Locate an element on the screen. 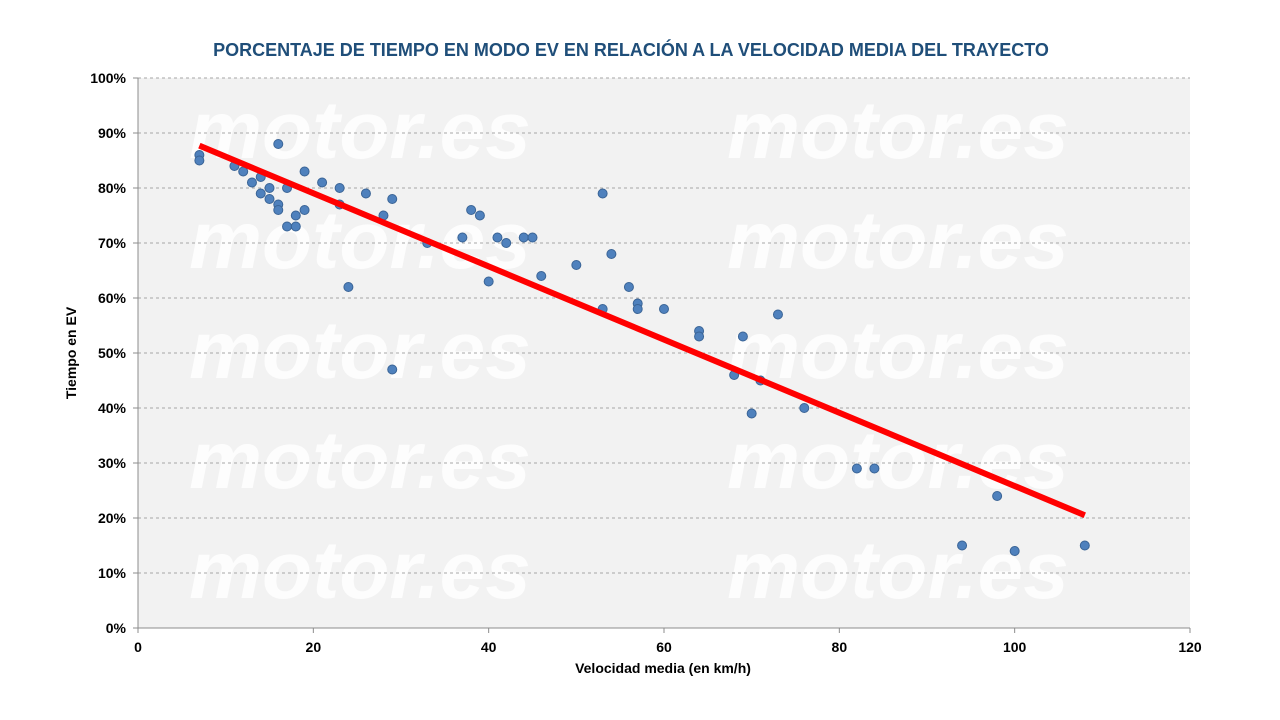  x-tick-label: 120 is located at coordinates (1190, 647).